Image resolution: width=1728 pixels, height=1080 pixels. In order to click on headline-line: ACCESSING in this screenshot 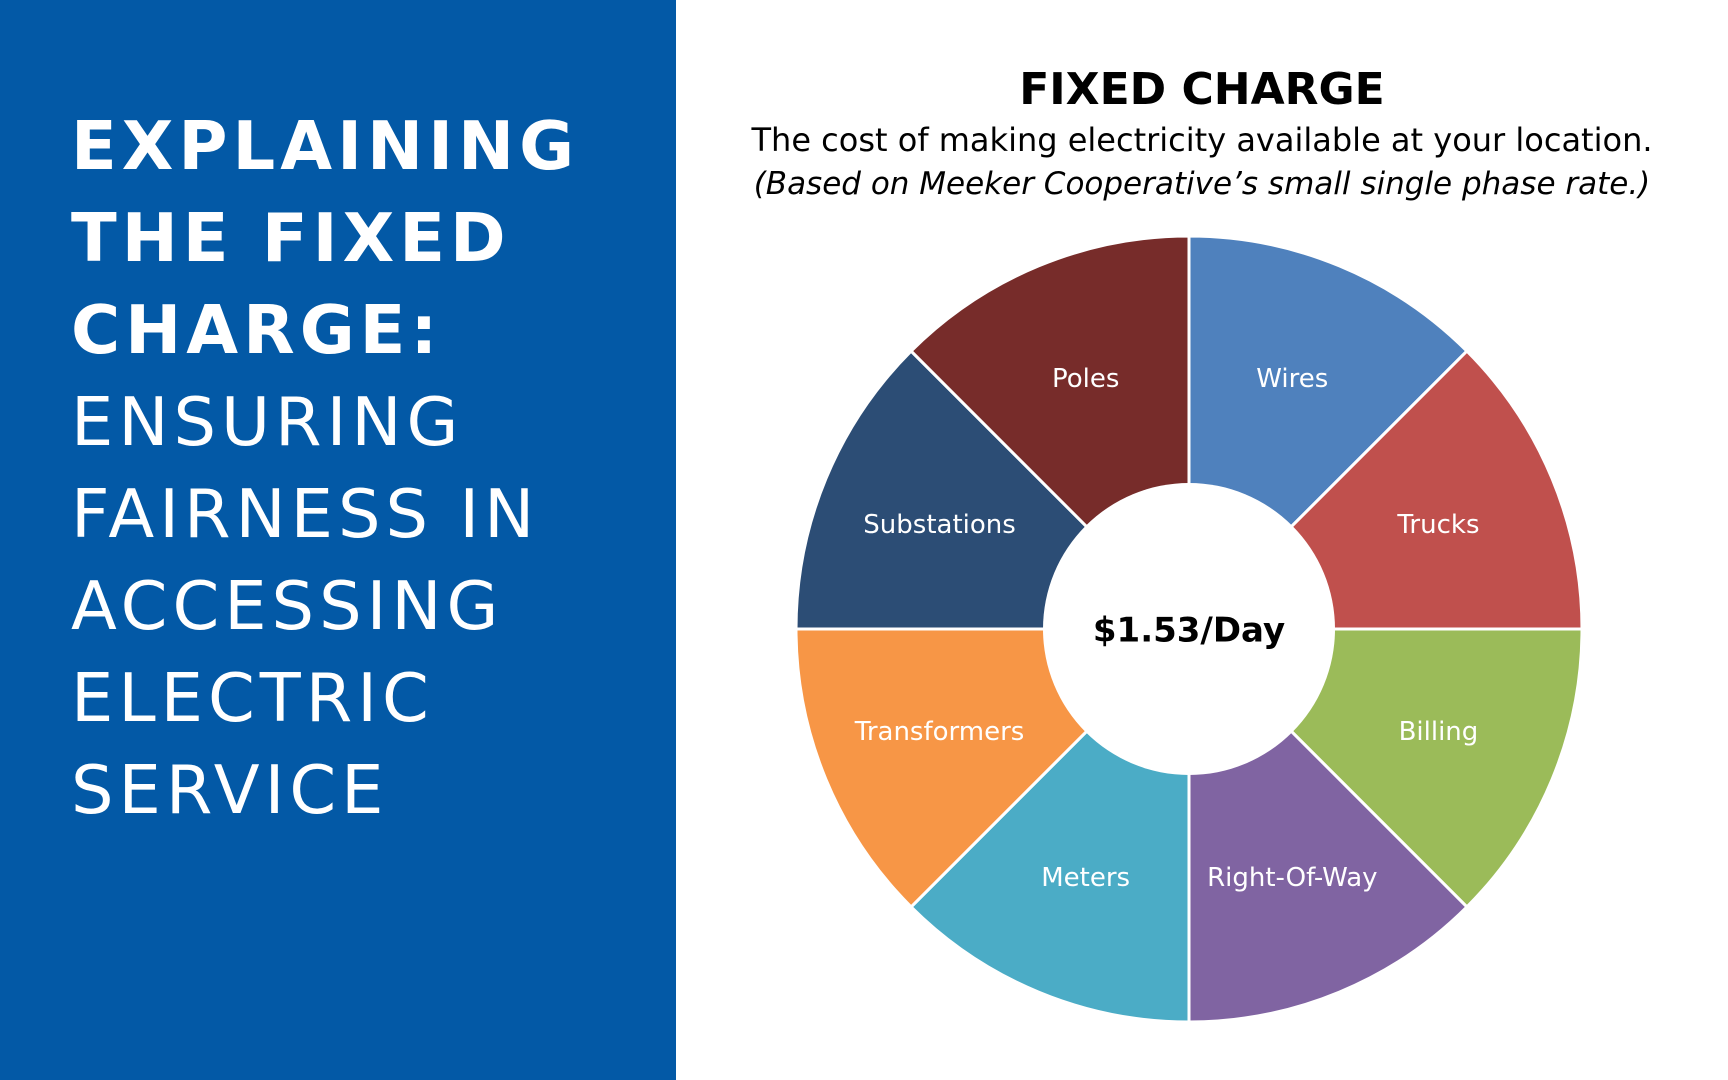, I will do `click(287, 606)`.